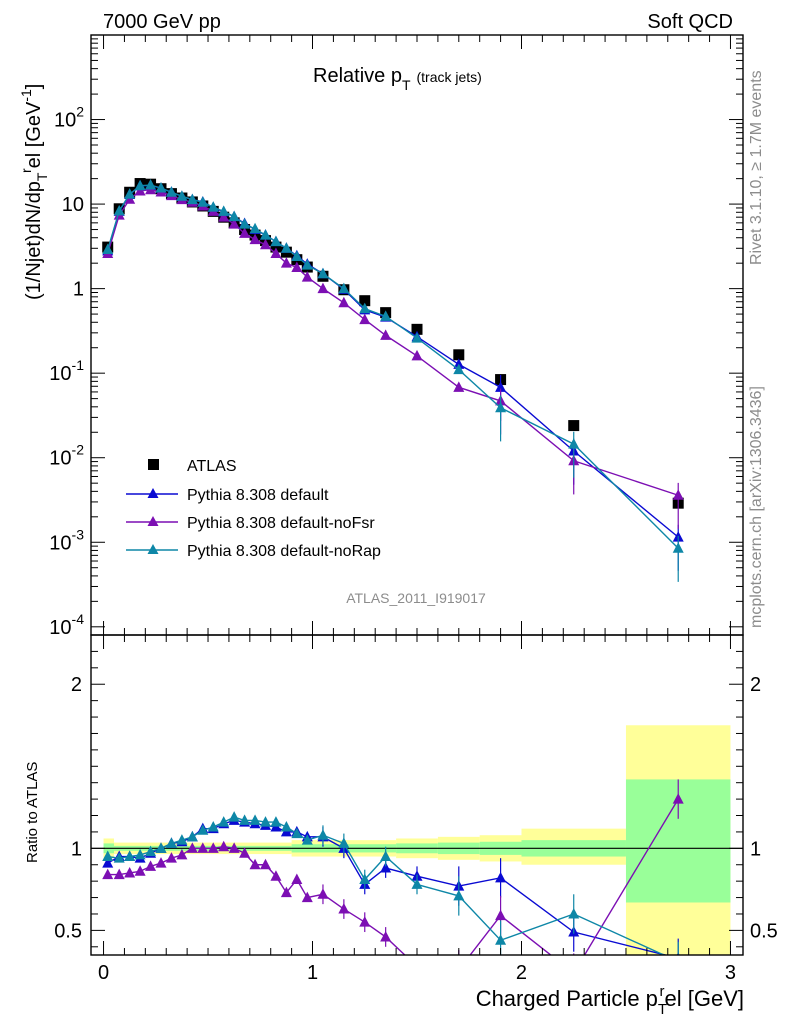 This screenshot has width=786, height=1024. What do you see at coordinates (756, 167) in the screenshot?
I see `side-label-top: Rivet 3.1.10, ≥ 1.7M events` at bounding box center [756, 167].